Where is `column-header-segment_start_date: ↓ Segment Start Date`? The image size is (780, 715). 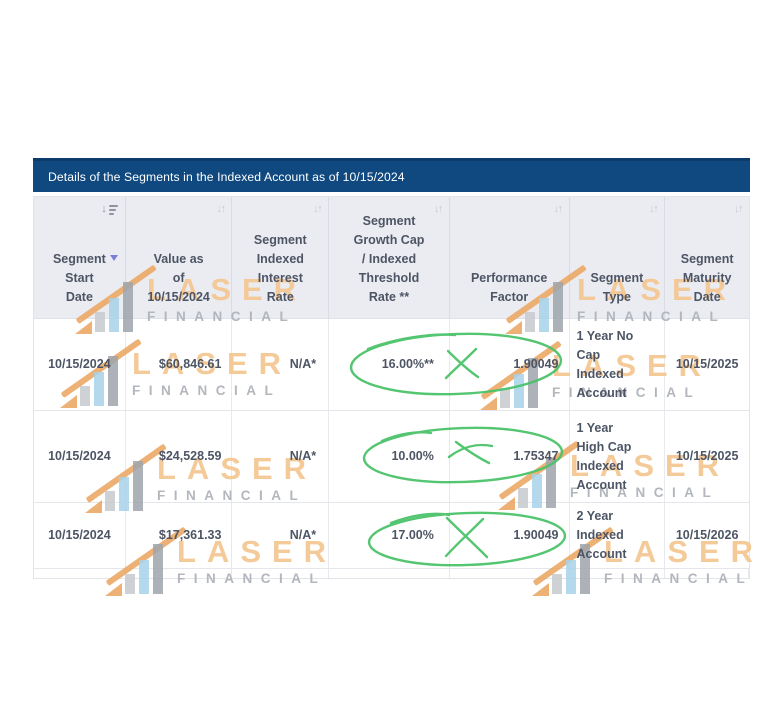
column-header-segment_start_date: ↓ Segment Start Date is located at coordinates (80, 257).